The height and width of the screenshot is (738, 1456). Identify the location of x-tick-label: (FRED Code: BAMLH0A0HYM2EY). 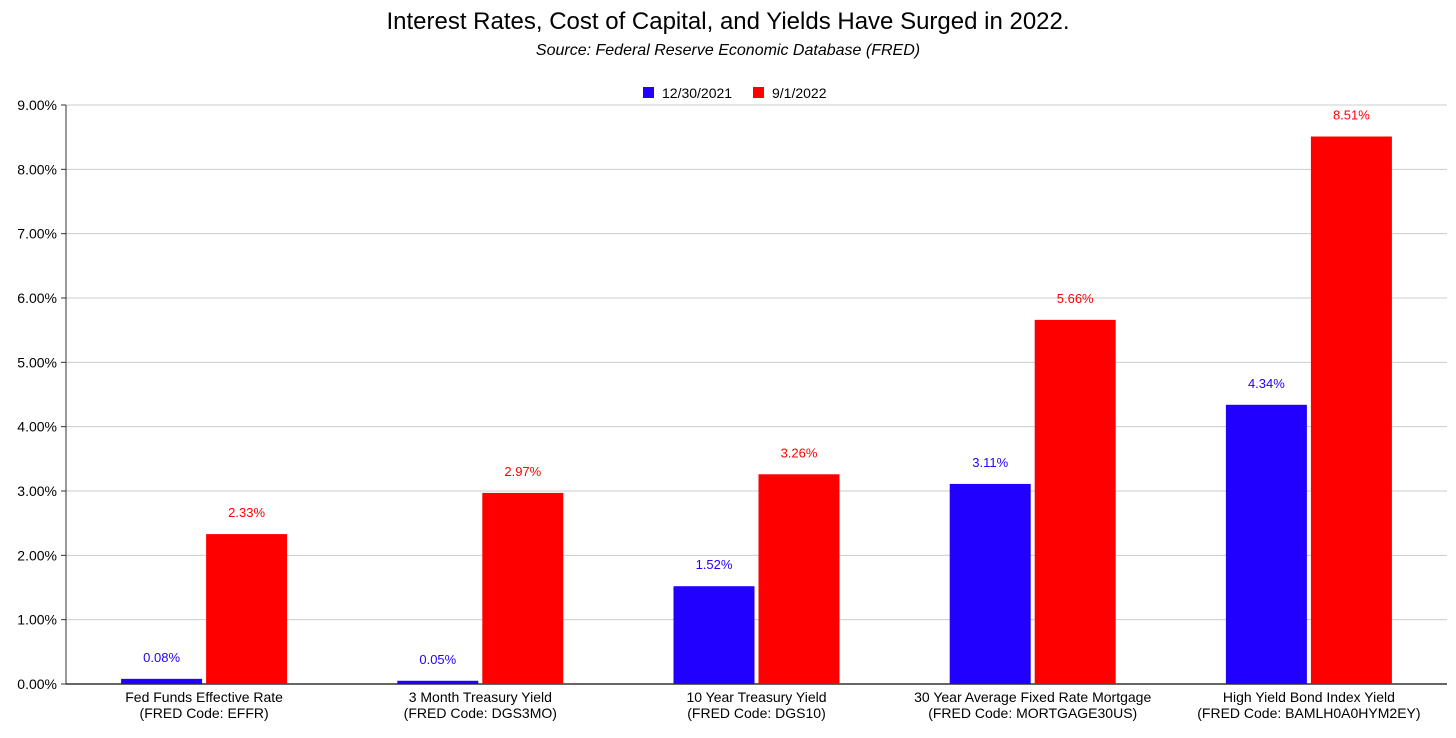
(1308, 713).